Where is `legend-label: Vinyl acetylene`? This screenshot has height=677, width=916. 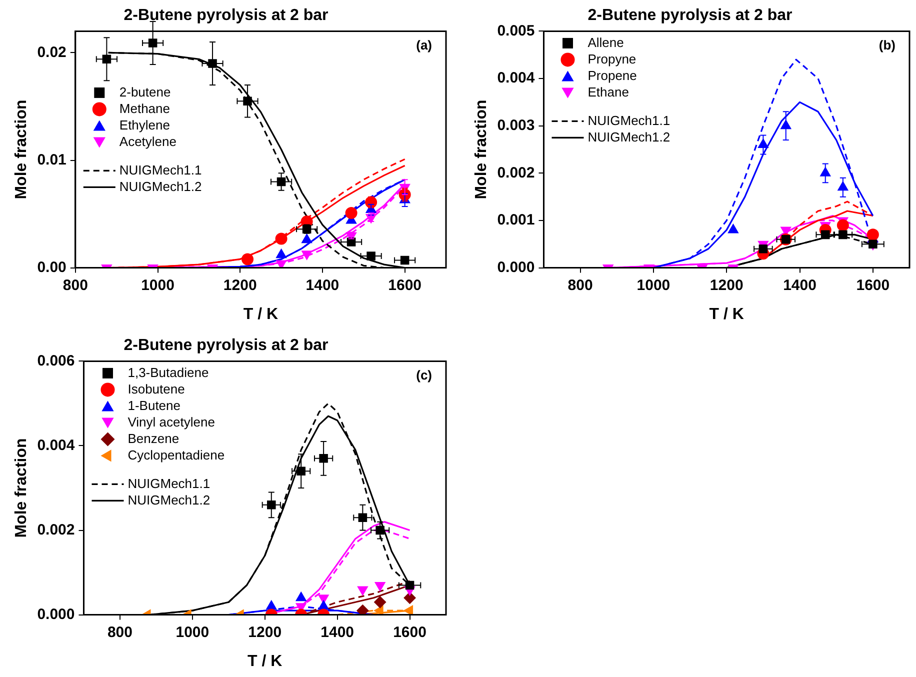
legend-label: Vinyl acetylene is located at coordinates (171, 422).